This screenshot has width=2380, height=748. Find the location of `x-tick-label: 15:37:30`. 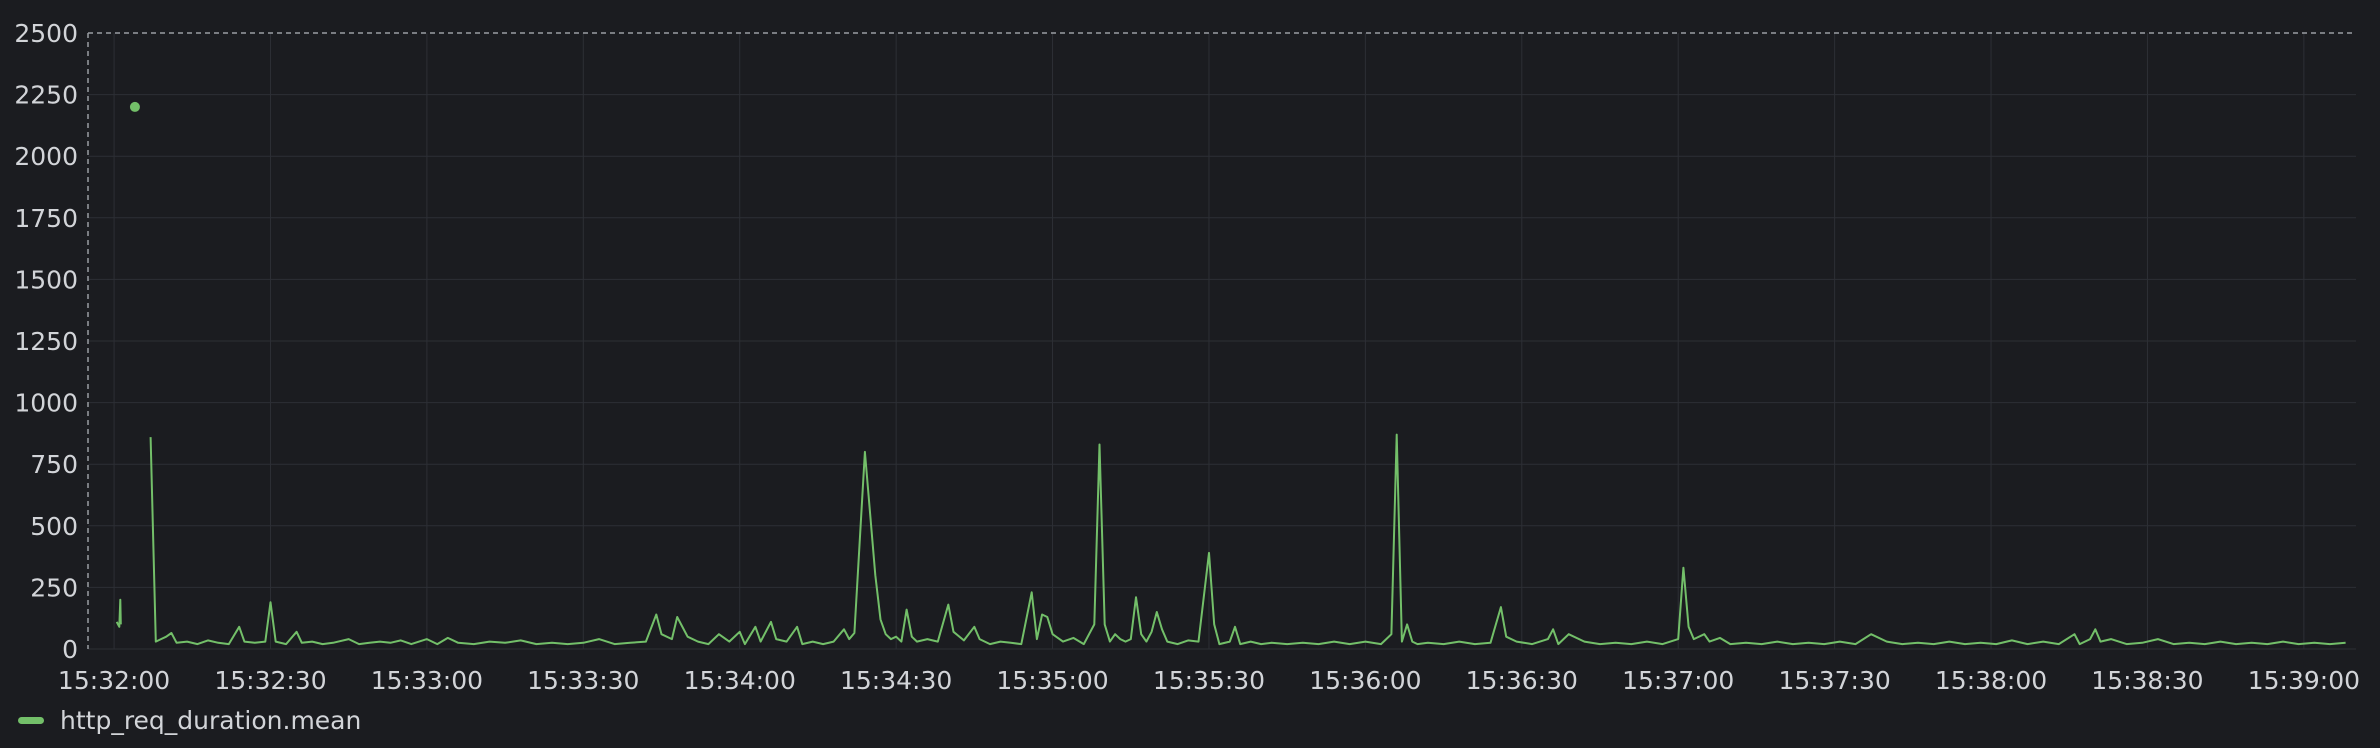

x-tick-label: 15:37:30 is located at coordinates (1834, 680).